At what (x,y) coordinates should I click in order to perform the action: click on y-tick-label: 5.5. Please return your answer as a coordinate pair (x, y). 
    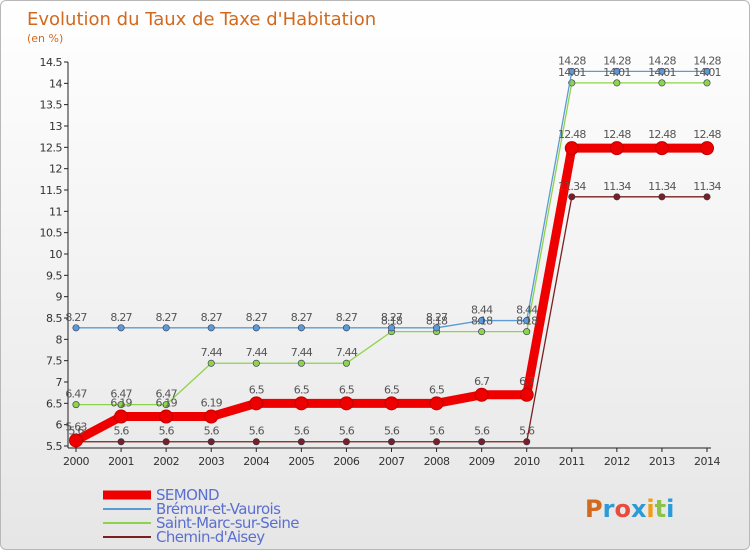
    Looking at the image, I should click on (54, 446).